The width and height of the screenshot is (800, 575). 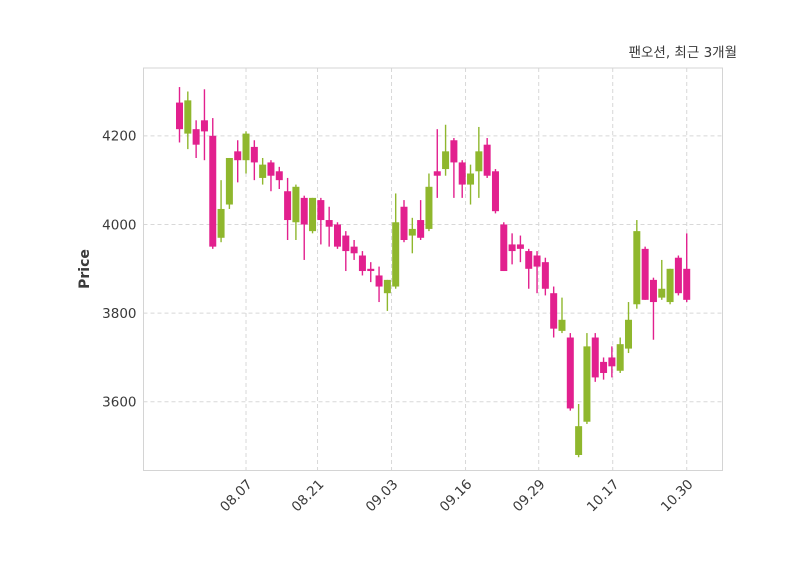 I want to click on x-axis-tick-labels: 08.07 08.21 09.03 09.16 09.29 10.17 10.30, so click(x=456, y=496).